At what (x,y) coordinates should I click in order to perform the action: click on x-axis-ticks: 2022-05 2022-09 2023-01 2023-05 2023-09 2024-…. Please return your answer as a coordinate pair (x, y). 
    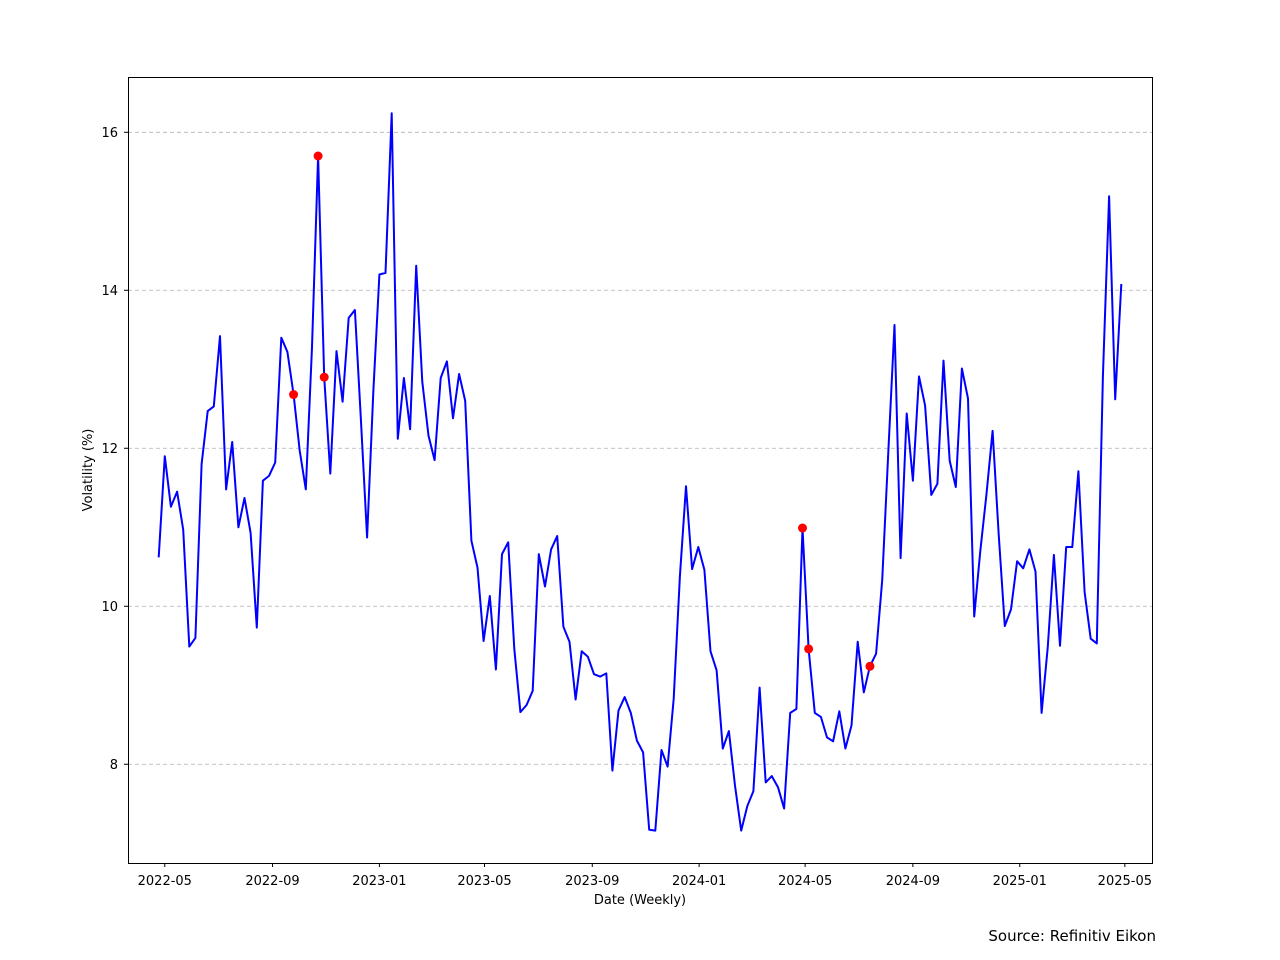
    Looking at the image, I should click on (645, 876).